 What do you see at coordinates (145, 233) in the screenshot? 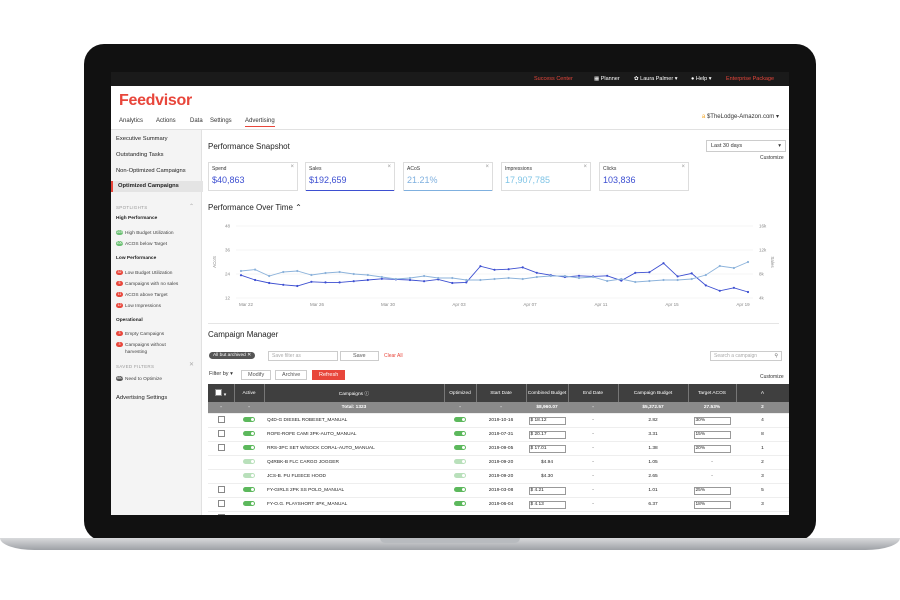
I see `spotlight-high-budget: 223 High Budget Utilization` at bounding box center [145, 233].